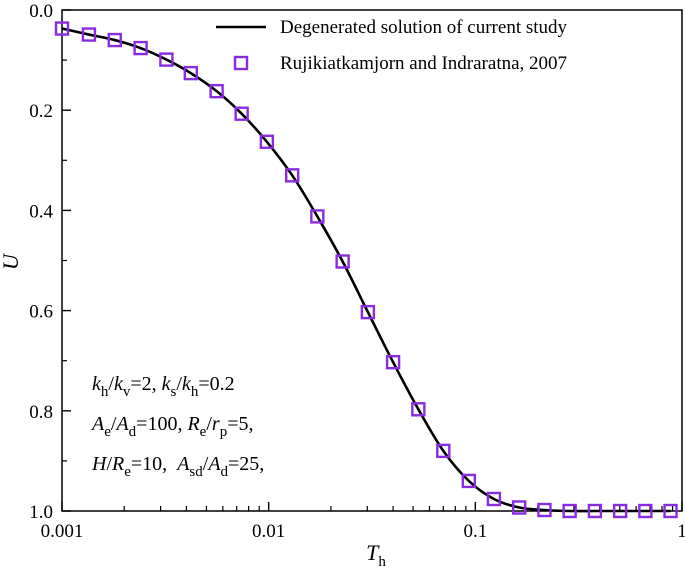  Describe the element at coordinates (216, 384) in the screenshot. I see `parameter-fragment: =0.2` at that location.